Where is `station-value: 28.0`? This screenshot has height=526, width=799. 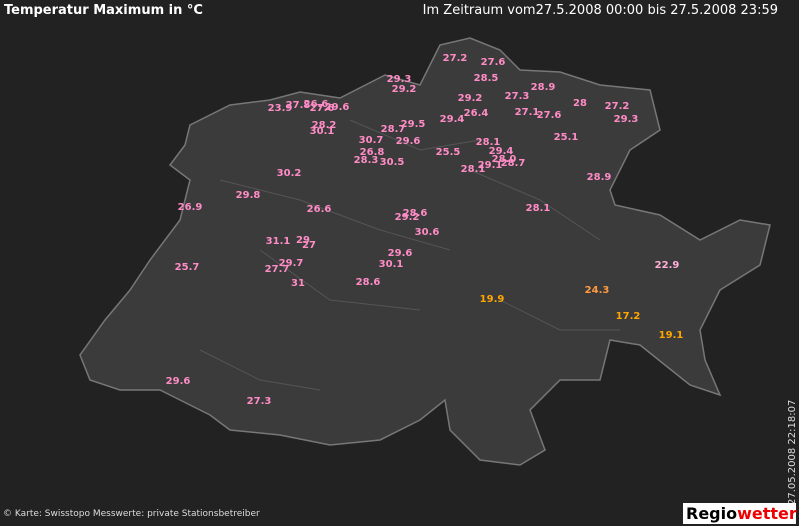 station-value: 28.0 is located at coordinates (504, 159).